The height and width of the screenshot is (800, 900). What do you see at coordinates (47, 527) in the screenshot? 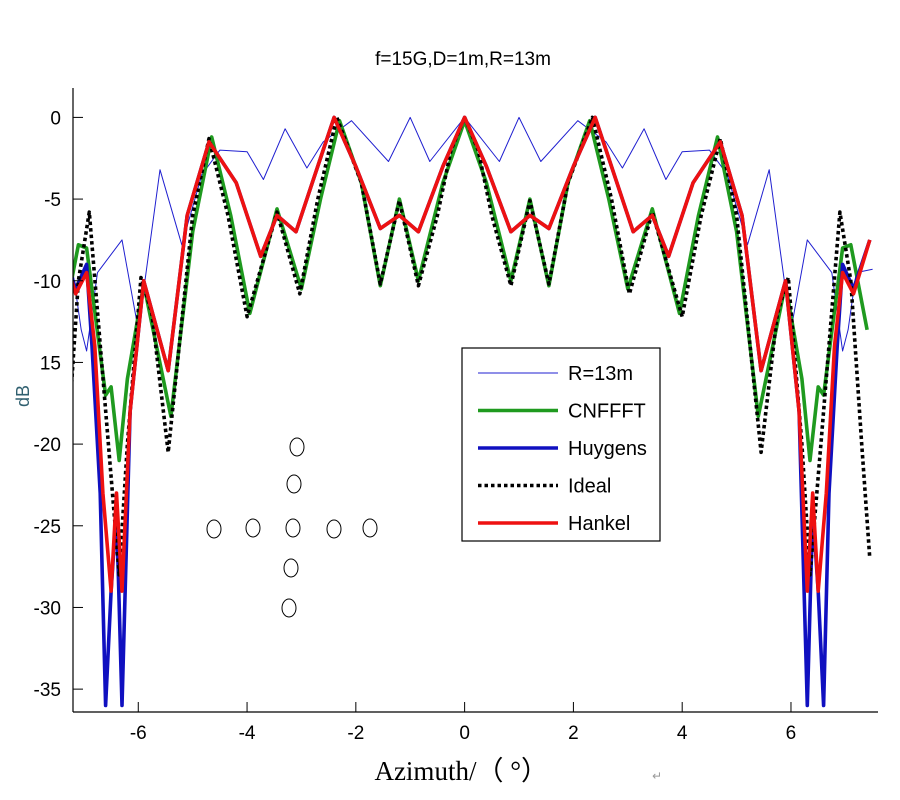
I see `y-tick-label: -25` at bounding box center [47, 527].